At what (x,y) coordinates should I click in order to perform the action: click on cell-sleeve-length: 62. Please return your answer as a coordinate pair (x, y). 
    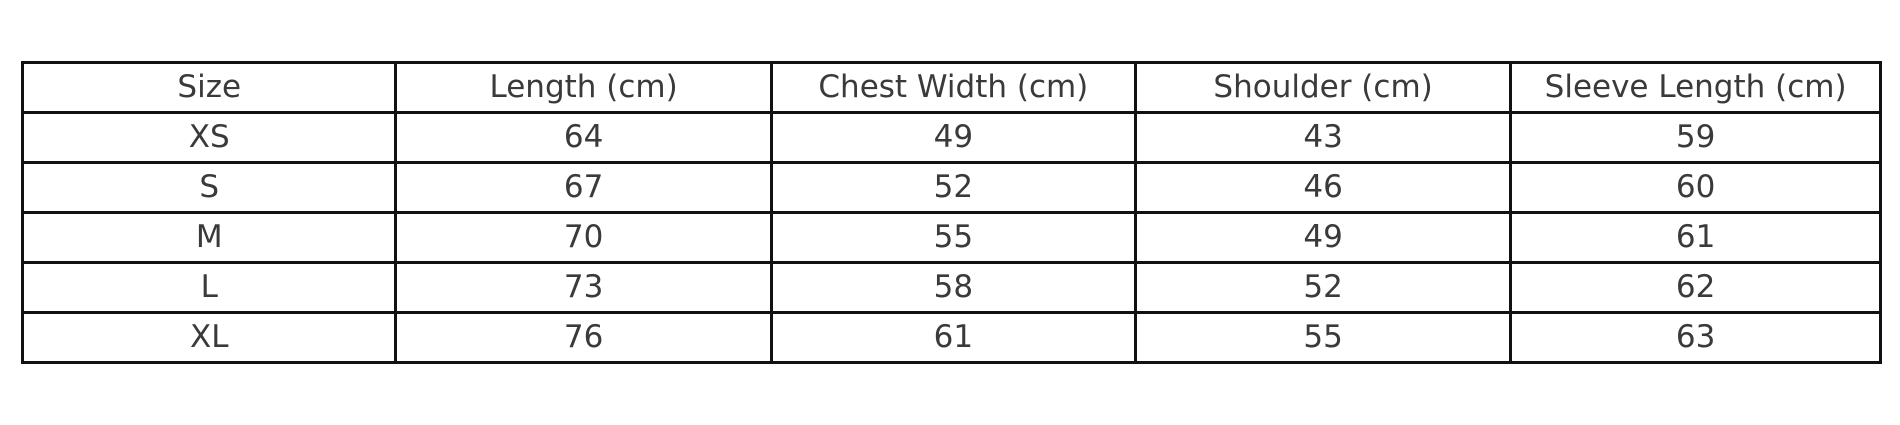
    Looking at the image, I should click on (1695, 287).